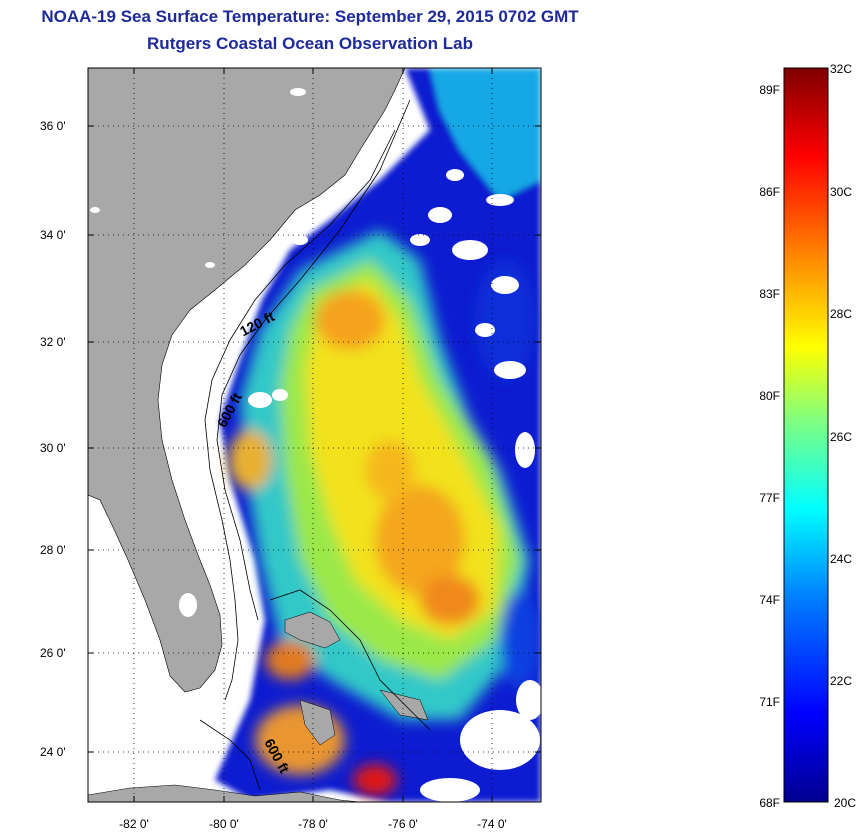 The height and width of the screenshot is (832, 865). I want to click on lon-label: -76 0', so click(403, 824).